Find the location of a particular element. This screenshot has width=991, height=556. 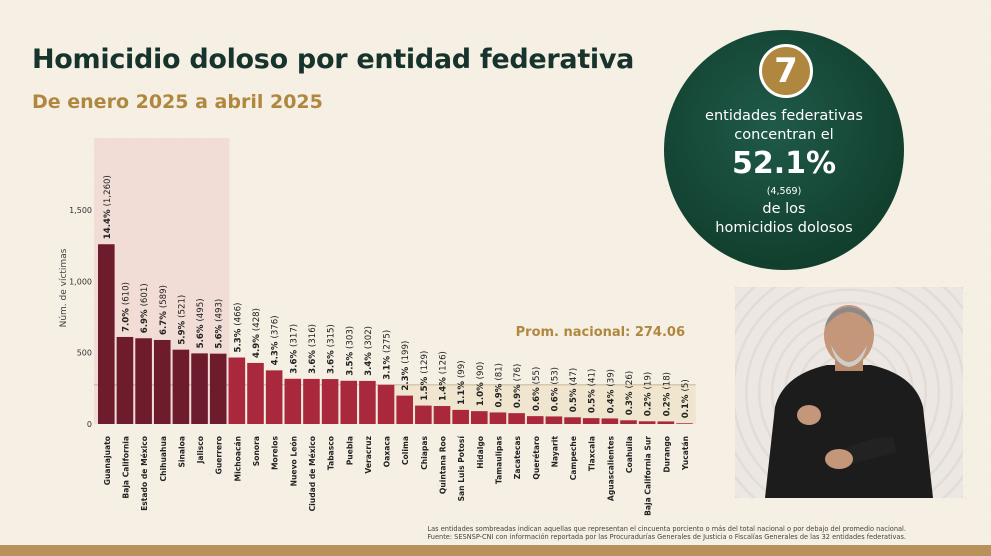

data-label: 0.1% (5) is located at coordinates (686, 398).